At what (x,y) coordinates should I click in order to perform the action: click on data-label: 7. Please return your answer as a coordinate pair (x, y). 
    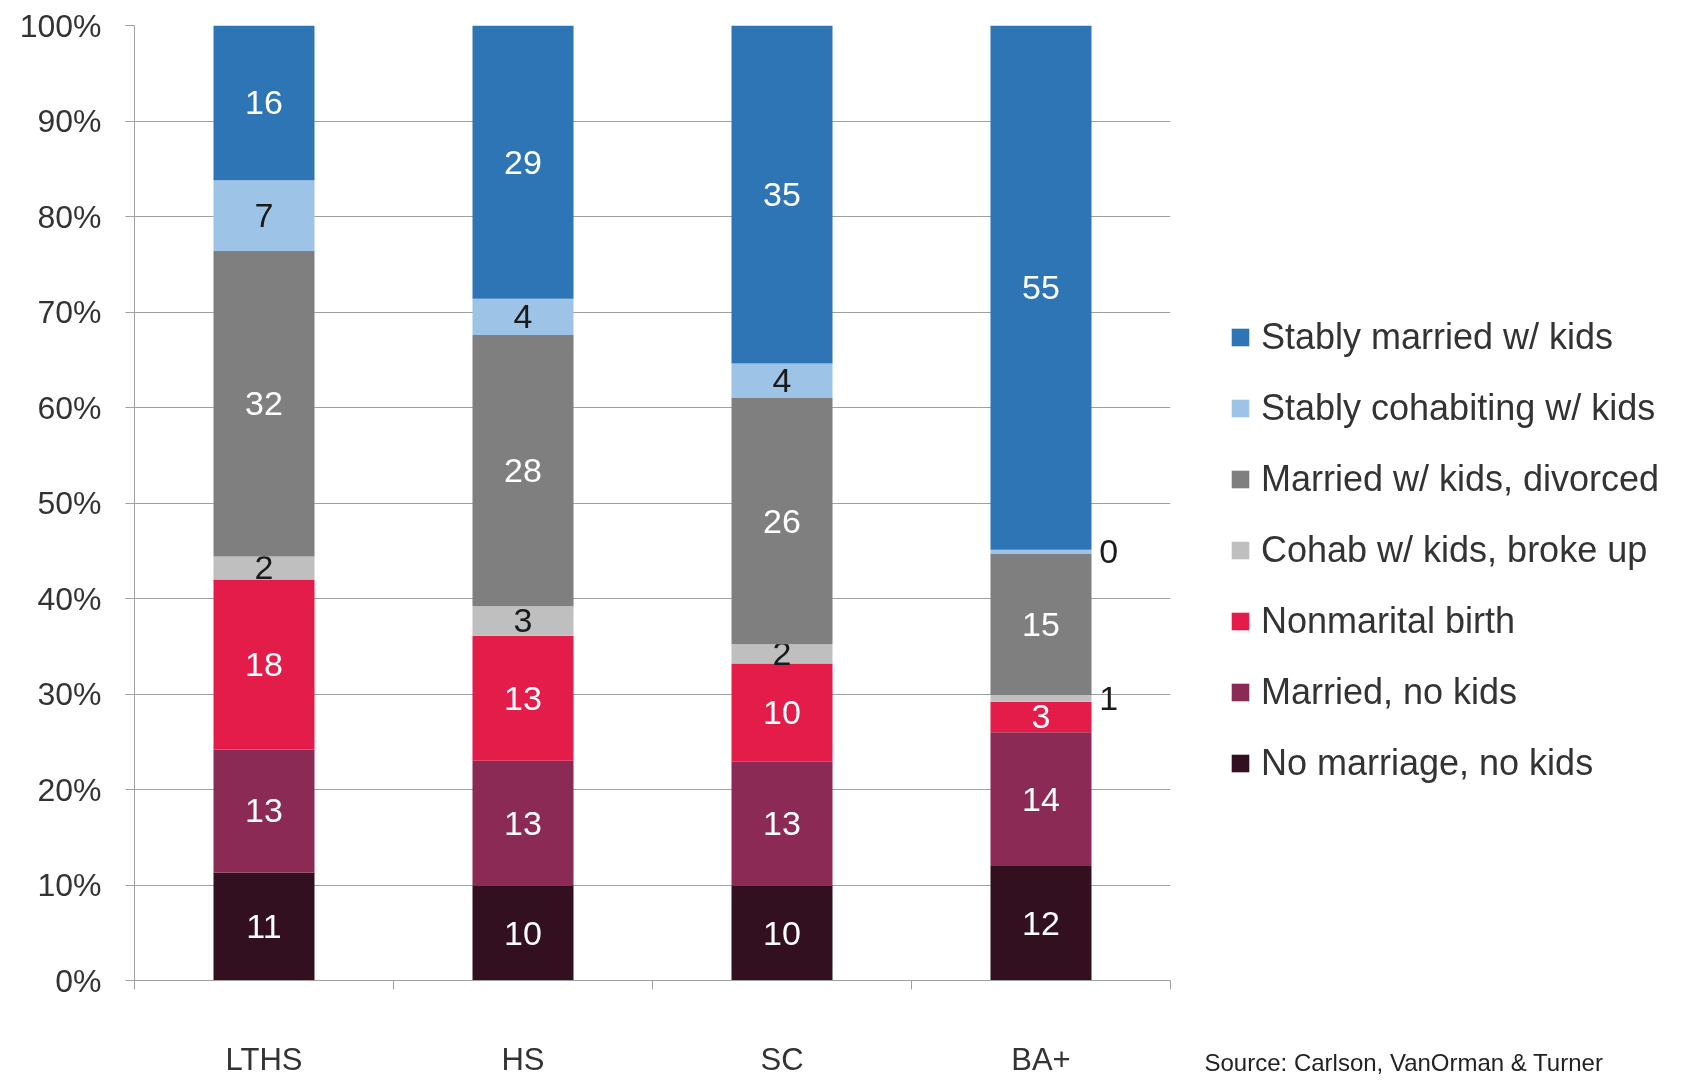
    Looking at the image, I should click on (264, 215).